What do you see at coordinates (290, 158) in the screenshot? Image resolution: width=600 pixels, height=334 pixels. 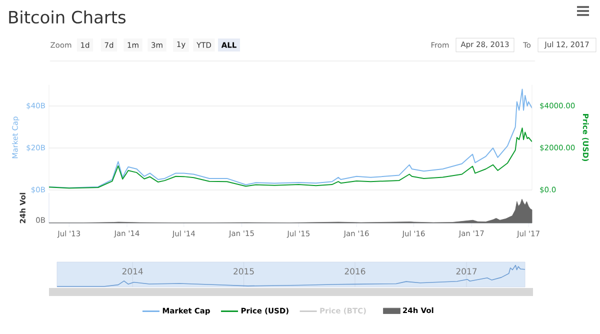 I see `line-series` at bounding box center [290, 158].